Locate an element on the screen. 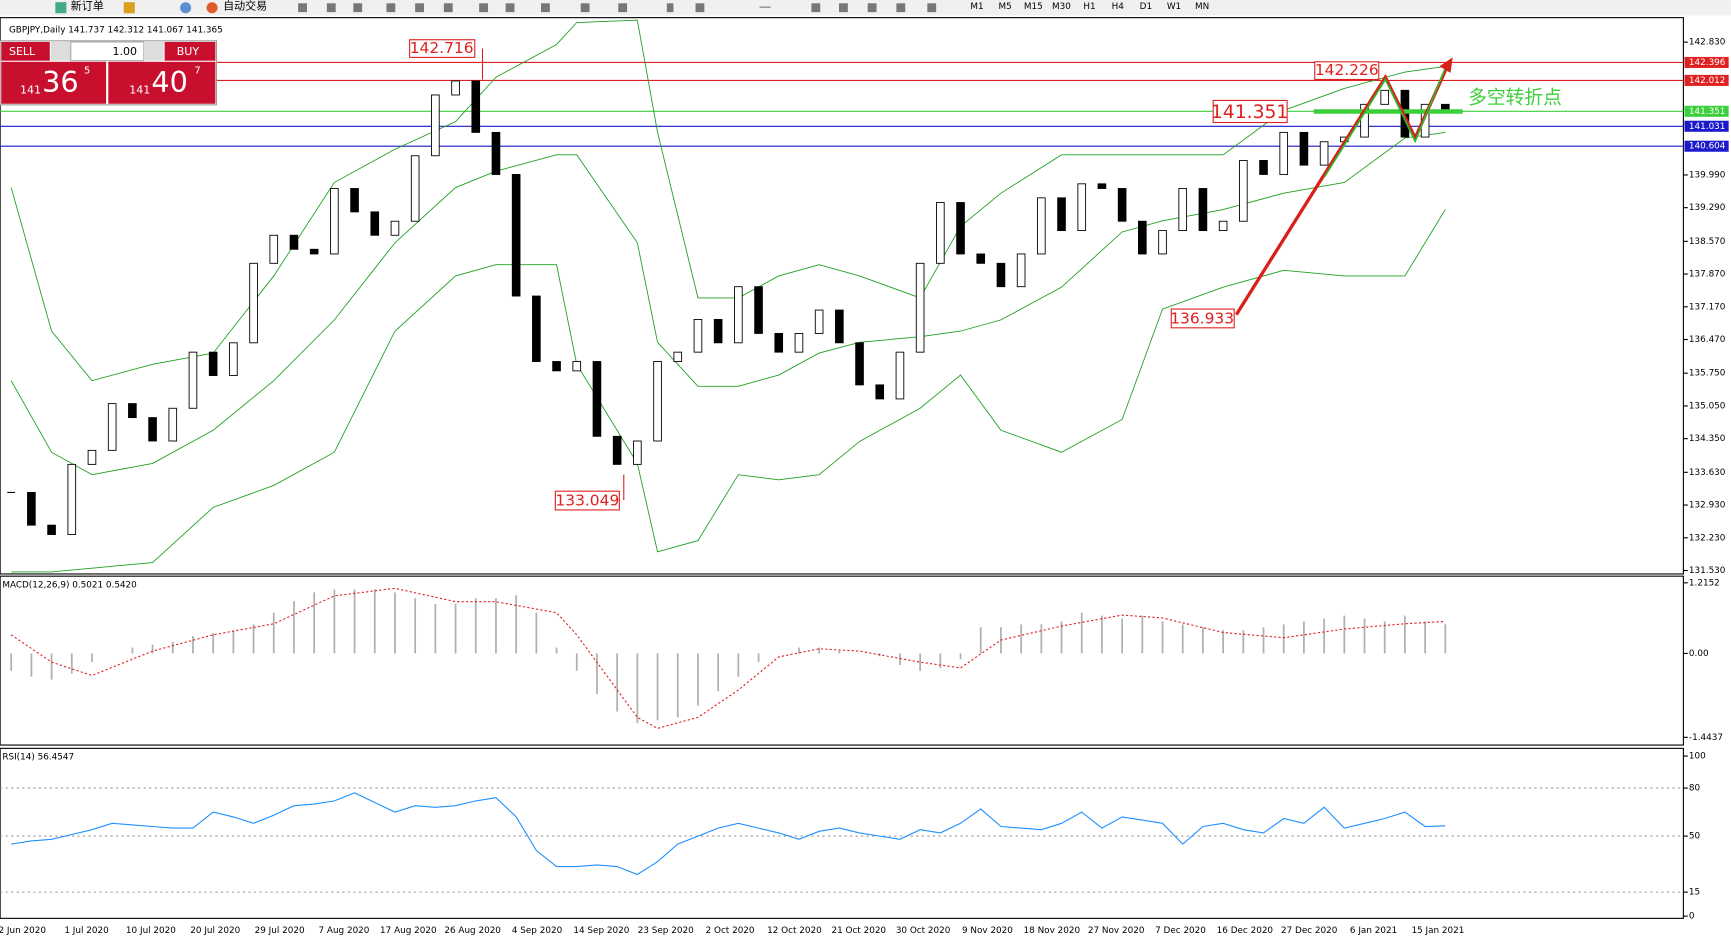 The height and width of the screenshot is (936, 1731). y-tick-label: 0 is located at coordinates (1692, 917).